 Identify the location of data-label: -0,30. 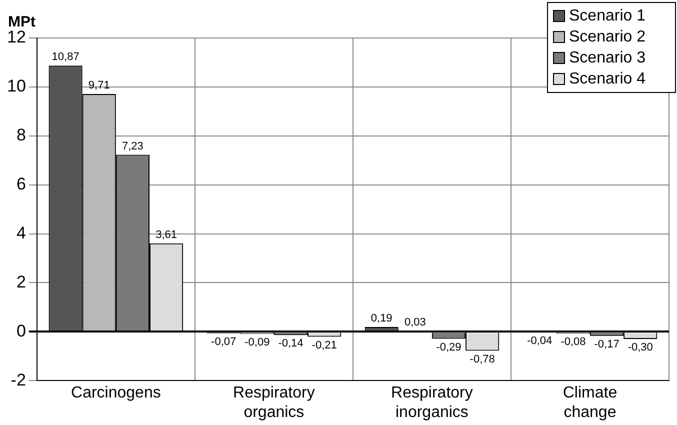
(640, 348).